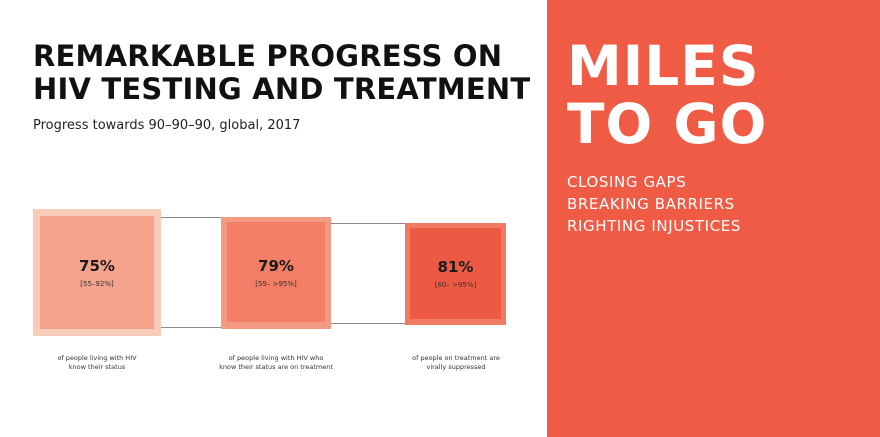  I want to click on metric-box-3-inner: 81% [60– >95%], so click(455, 273).